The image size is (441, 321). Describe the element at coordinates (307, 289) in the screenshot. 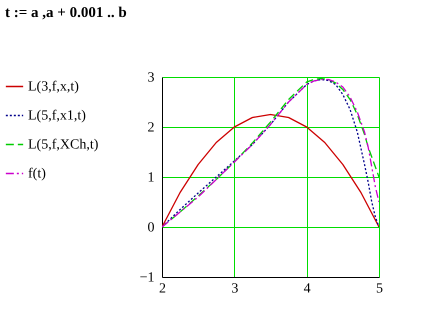

I see `x-tick-label: 4` at that location.